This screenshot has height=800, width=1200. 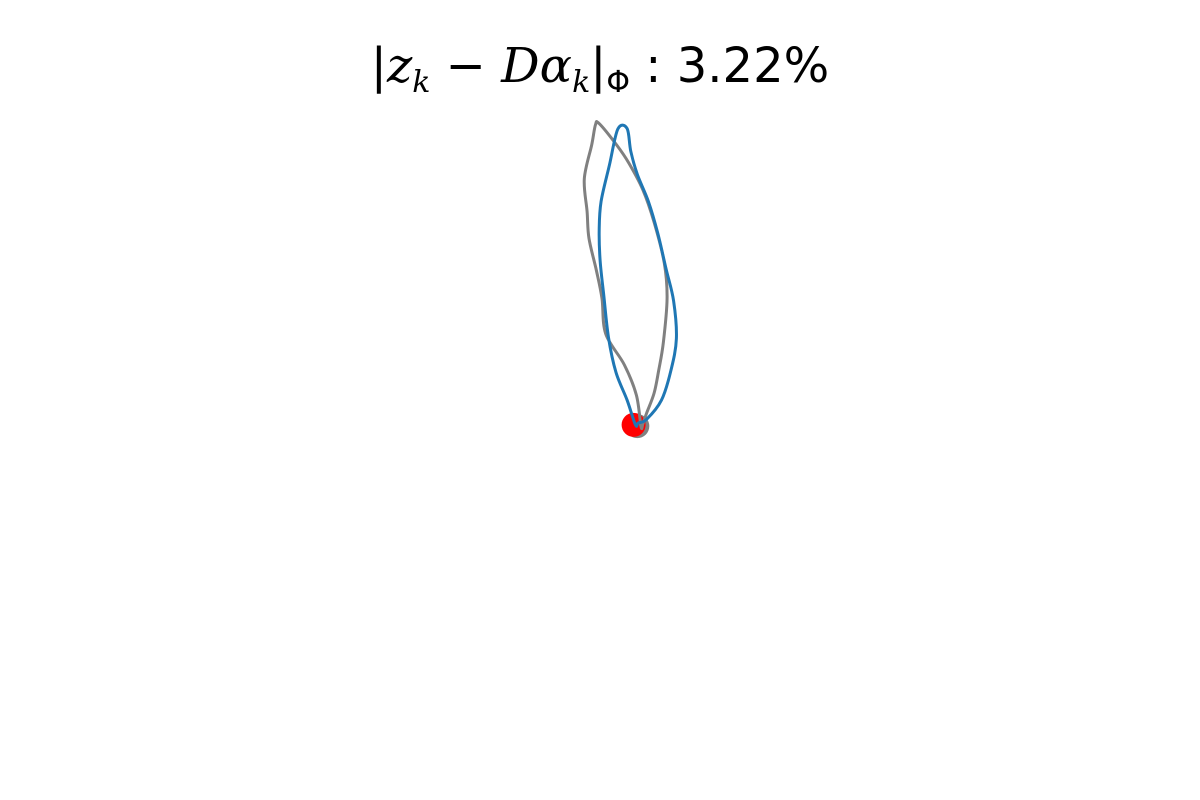 I want to click on plot-area, so click(x=630, y=279).